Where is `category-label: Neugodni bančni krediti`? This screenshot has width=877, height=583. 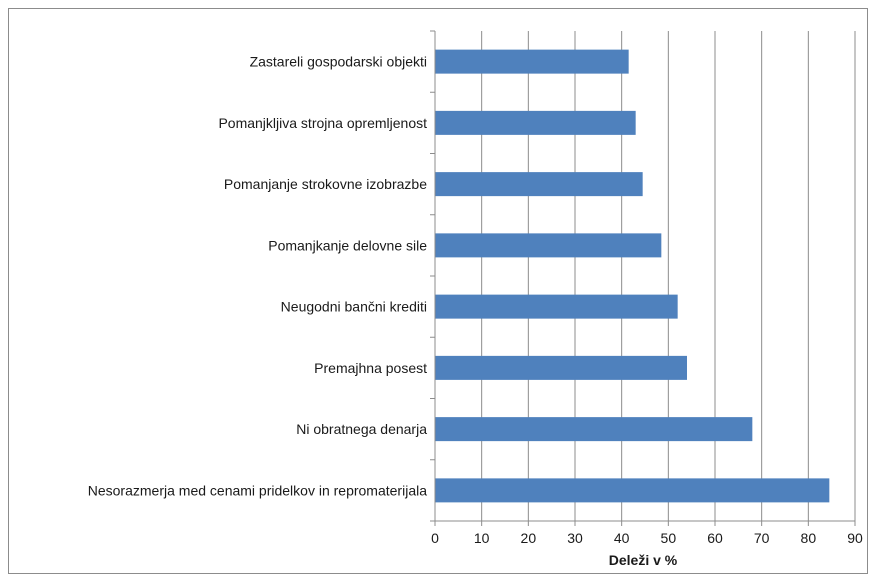
category-label: Neugodni bančni krediti is located at coordinates (354, 307).